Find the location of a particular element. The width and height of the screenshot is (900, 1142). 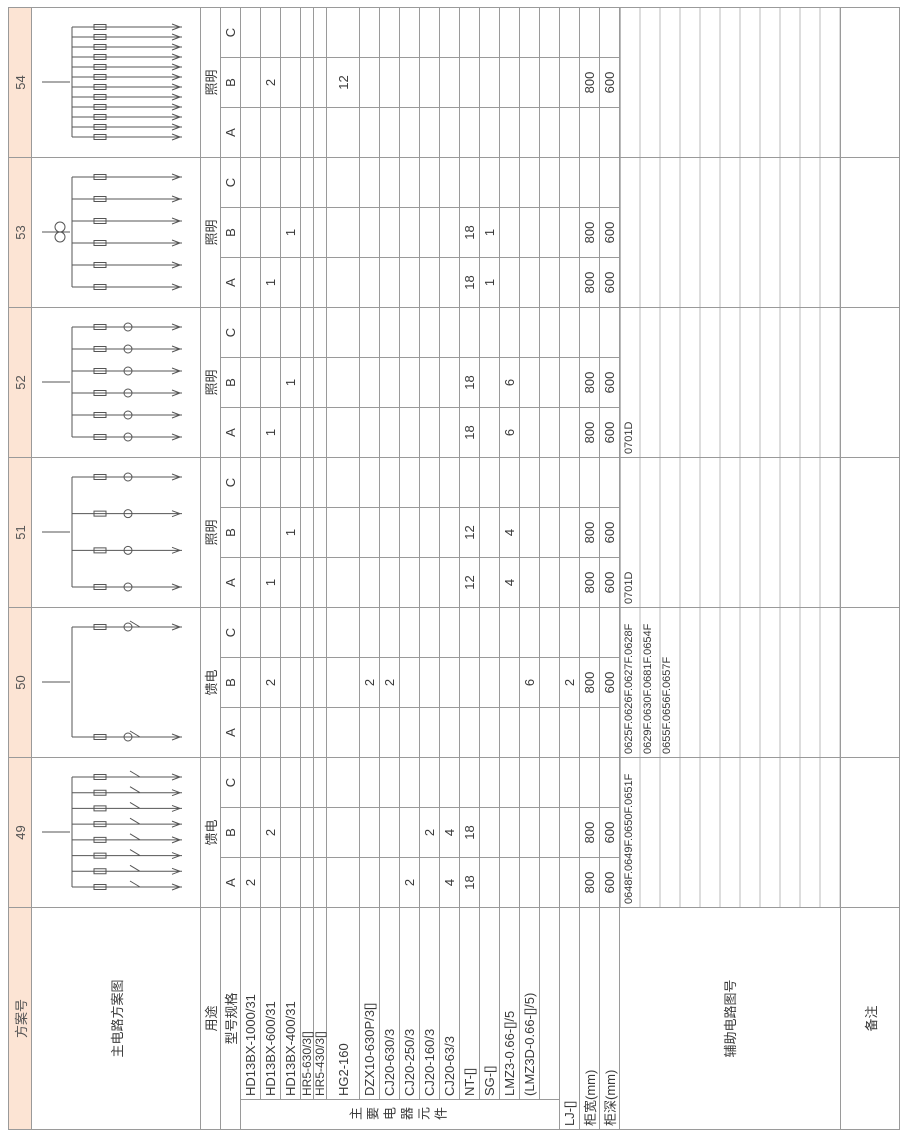

aux-cell is located at coordinates (730, 232).